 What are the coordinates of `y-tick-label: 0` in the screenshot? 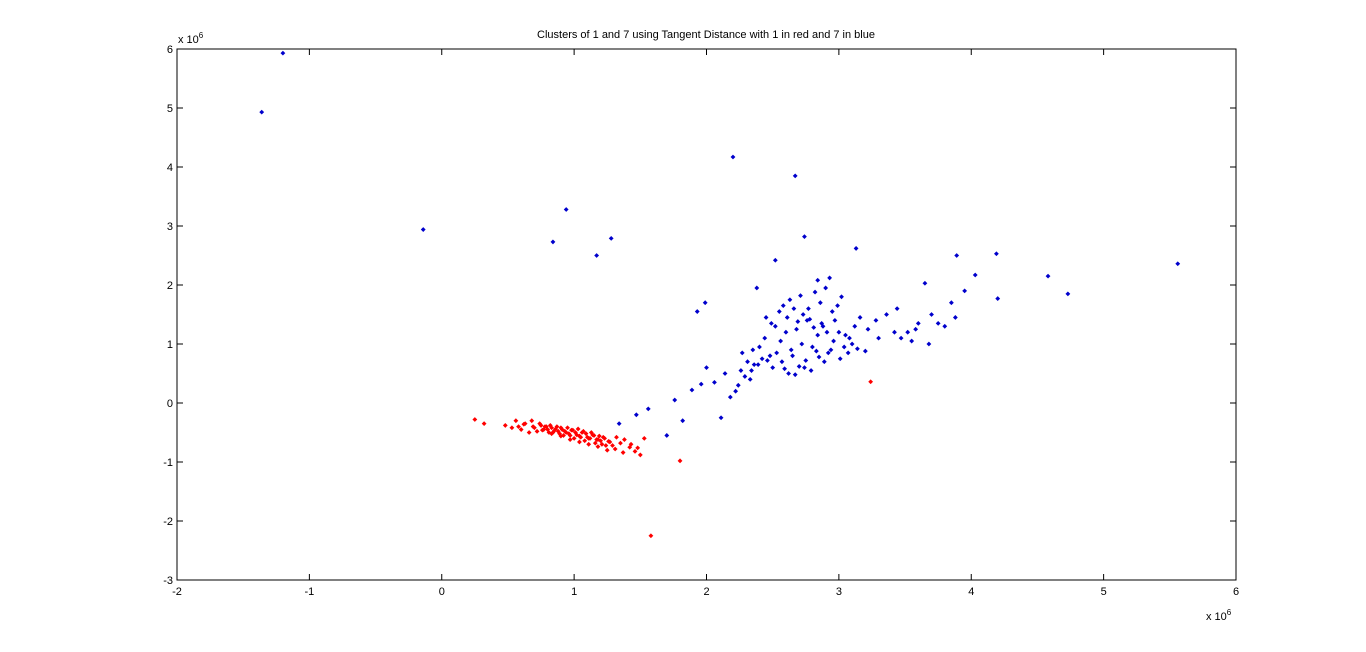 It's located at (170, 404).